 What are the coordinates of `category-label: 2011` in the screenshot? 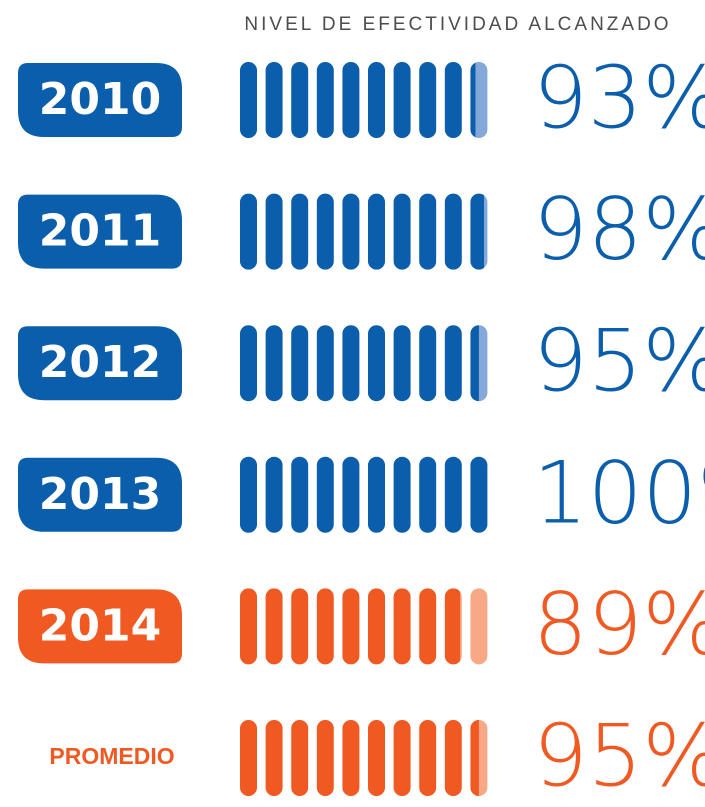 It's located at (100, 231).